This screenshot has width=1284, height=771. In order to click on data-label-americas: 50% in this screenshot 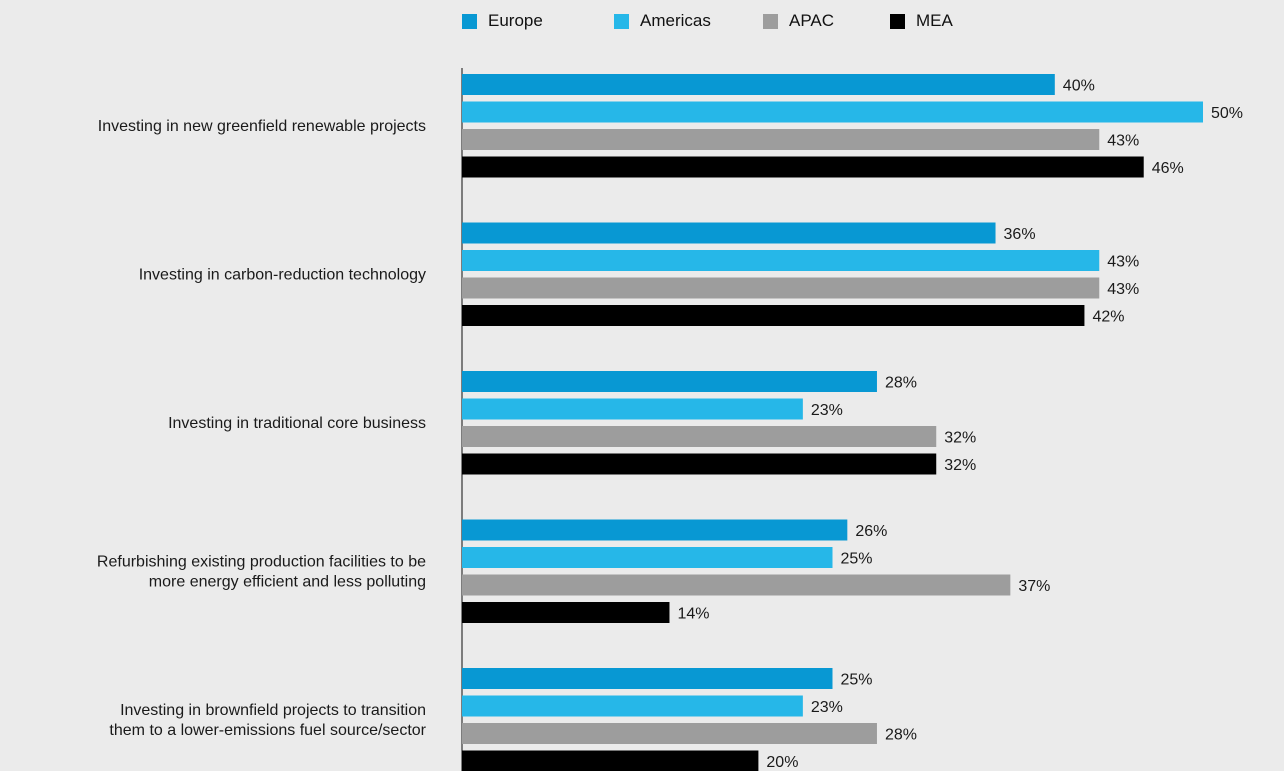, I will do `click(1227, 113)`.